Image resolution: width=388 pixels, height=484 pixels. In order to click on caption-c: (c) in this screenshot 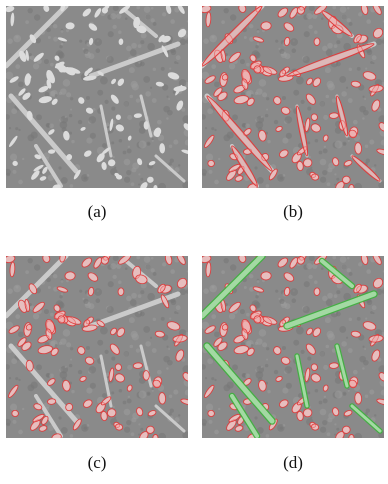, I will do `click(97, 462)`.